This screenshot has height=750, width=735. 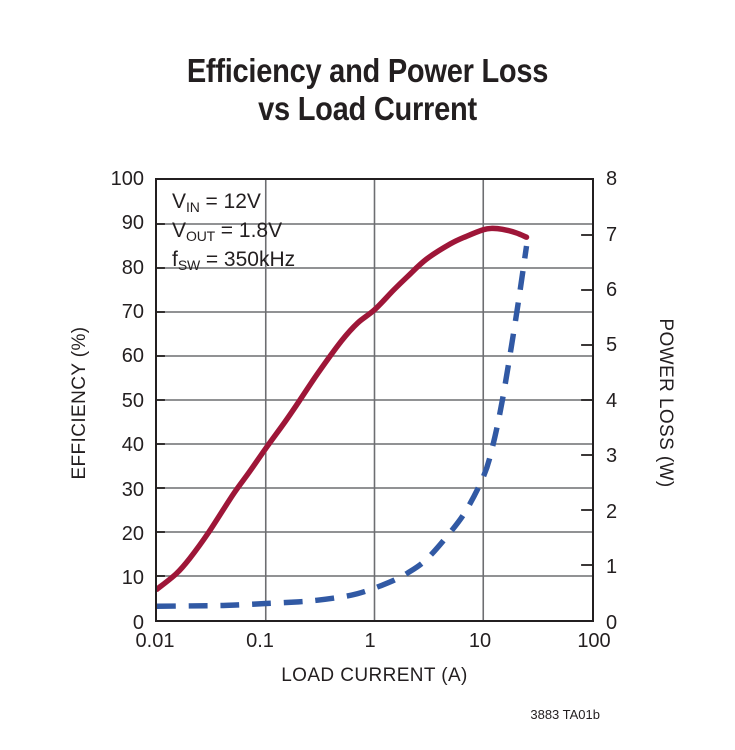 I want to click on y-right-tick-7: 7, so click(x=612, y=235).